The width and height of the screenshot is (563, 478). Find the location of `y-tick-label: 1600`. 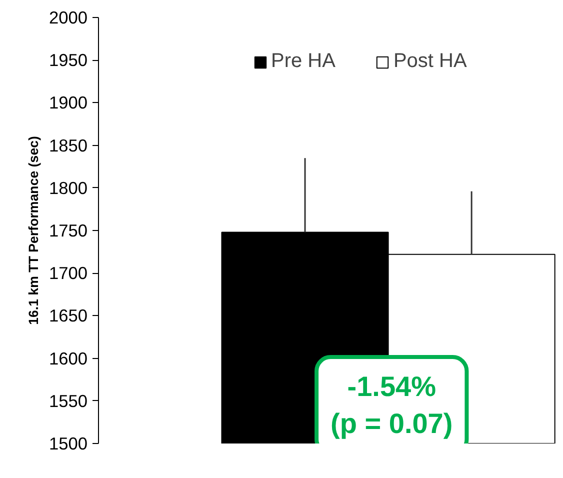

y-tick-label: 1600 is located at coordinates (68, 358).